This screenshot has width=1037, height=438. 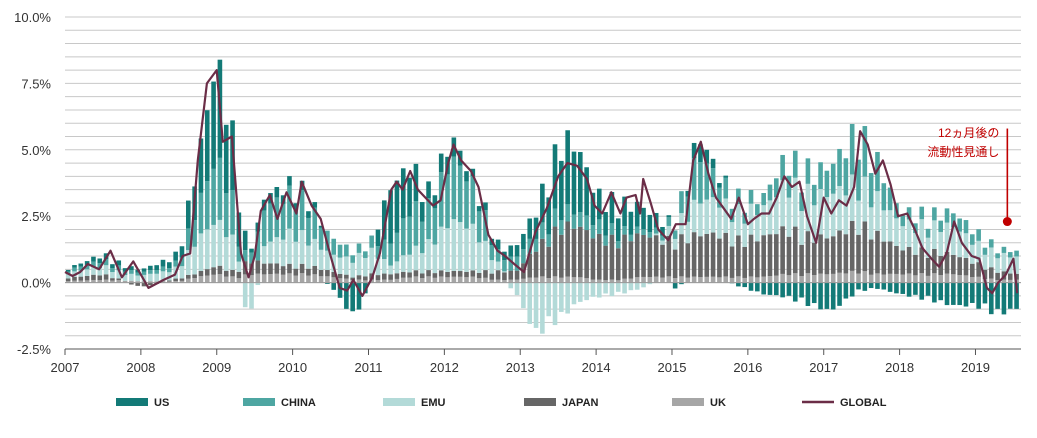 What do you see at coordinates (65, 367) in the screenshot?
I see `x-tick-label: 2007` at bounding box center [65, 367].